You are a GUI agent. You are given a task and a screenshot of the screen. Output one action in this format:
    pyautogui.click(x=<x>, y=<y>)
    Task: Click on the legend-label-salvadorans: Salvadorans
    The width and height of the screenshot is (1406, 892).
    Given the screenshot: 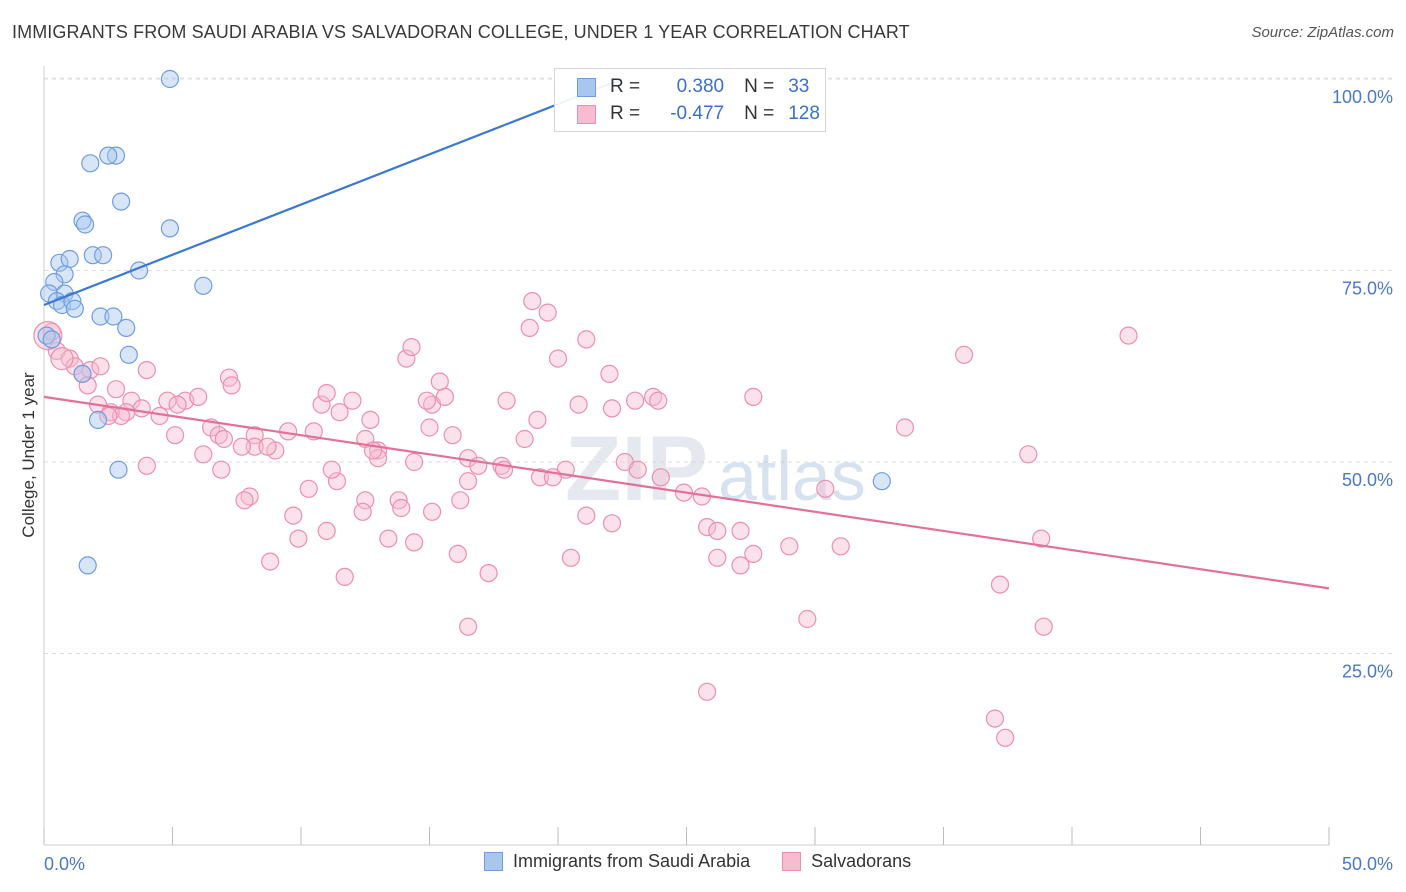 What is the action you would take?
    pyautogui.click(x=861, y=861)
    